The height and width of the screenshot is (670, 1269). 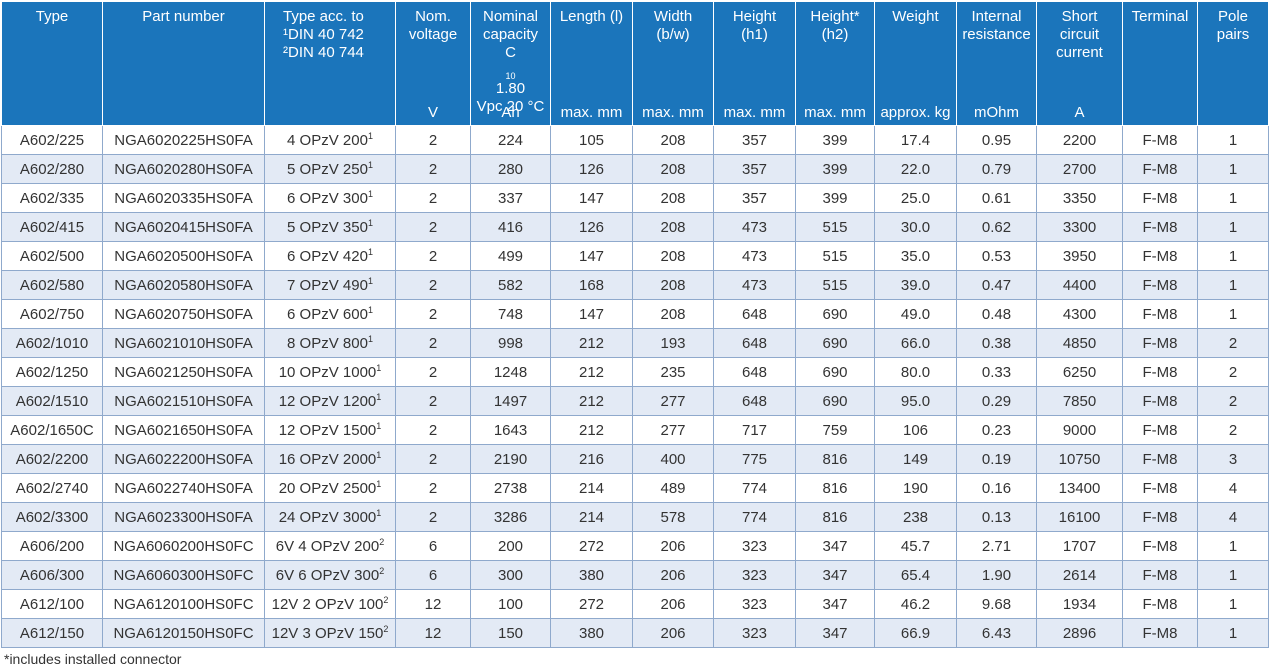 What do you see at coordinates (591, 63) in the screenshot?
I see `col-length: Length (l) max. mm` at bounding box center [591, 63].